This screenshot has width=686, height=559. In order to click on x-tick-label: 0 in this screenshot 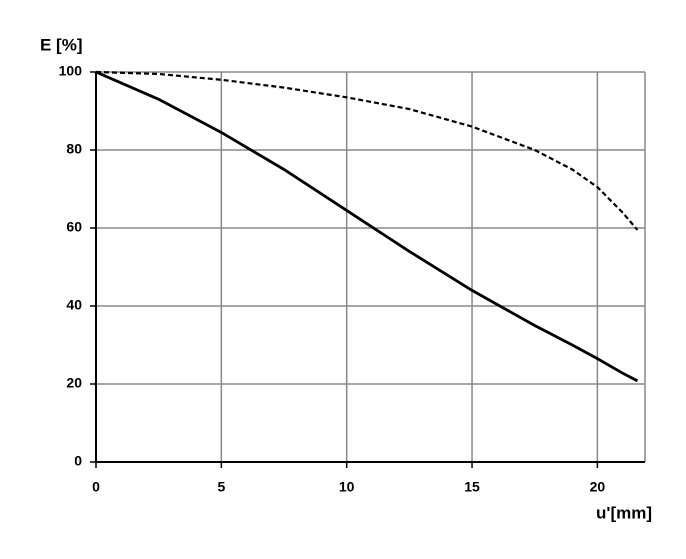, I will do `click(96, 487)`.